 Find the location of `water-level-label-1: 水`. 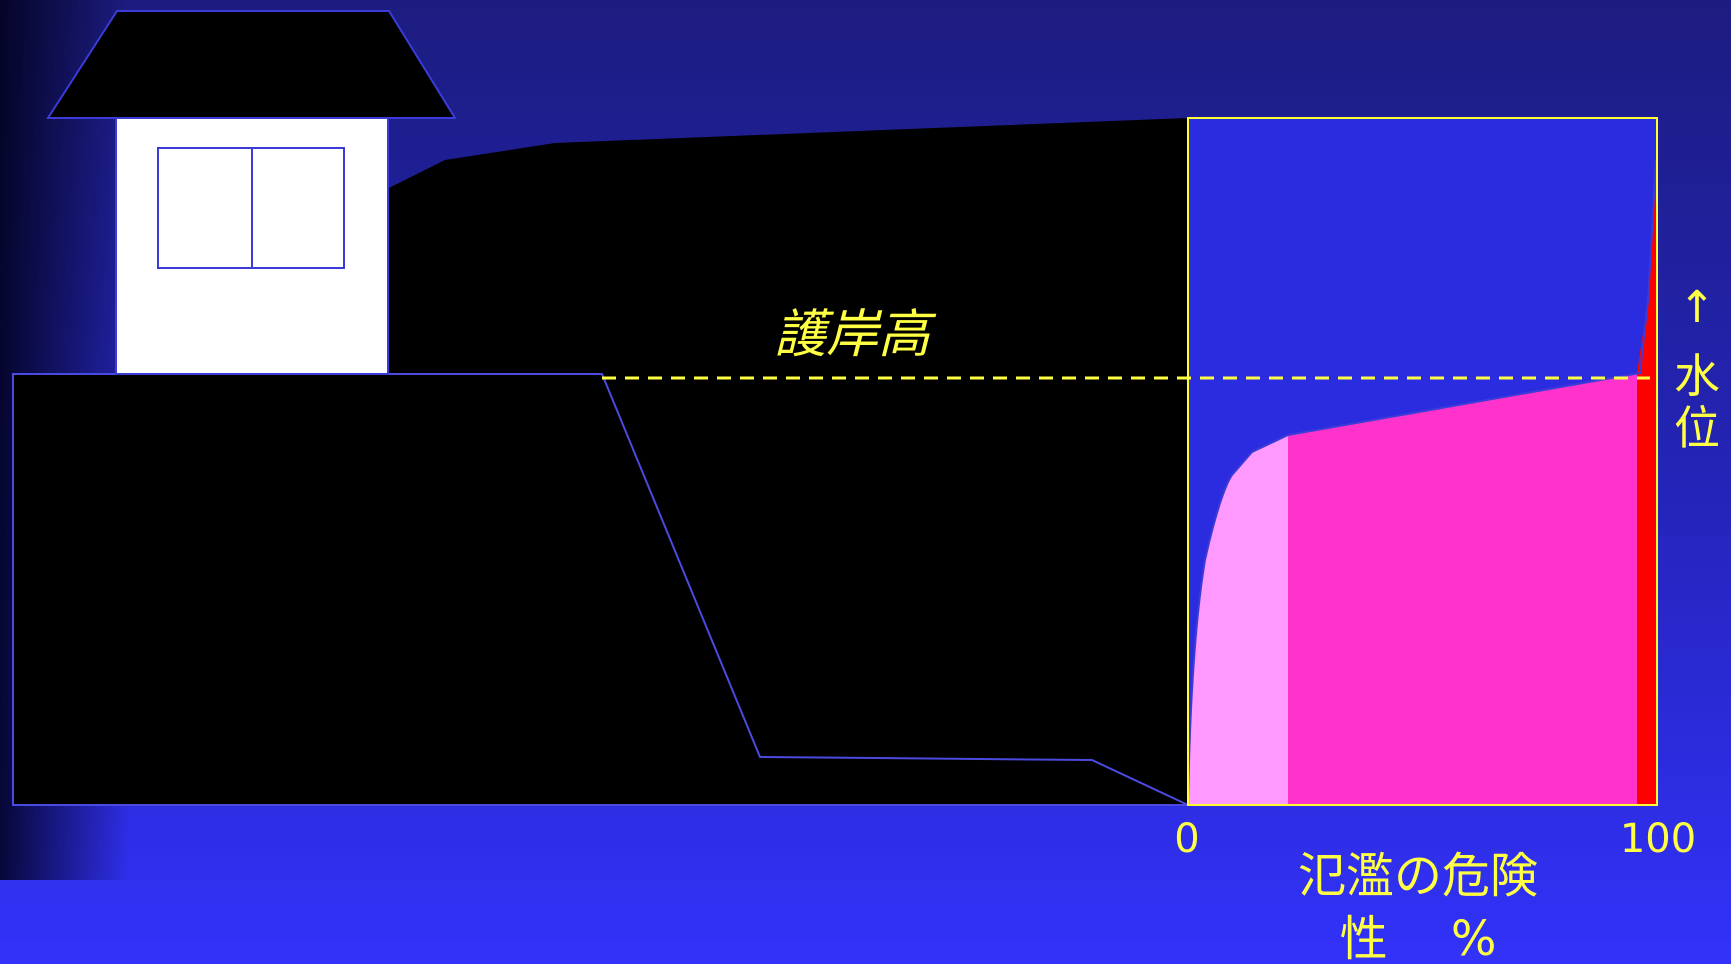

water-level-label-1: 水 is located at coordinates (1697, 376).